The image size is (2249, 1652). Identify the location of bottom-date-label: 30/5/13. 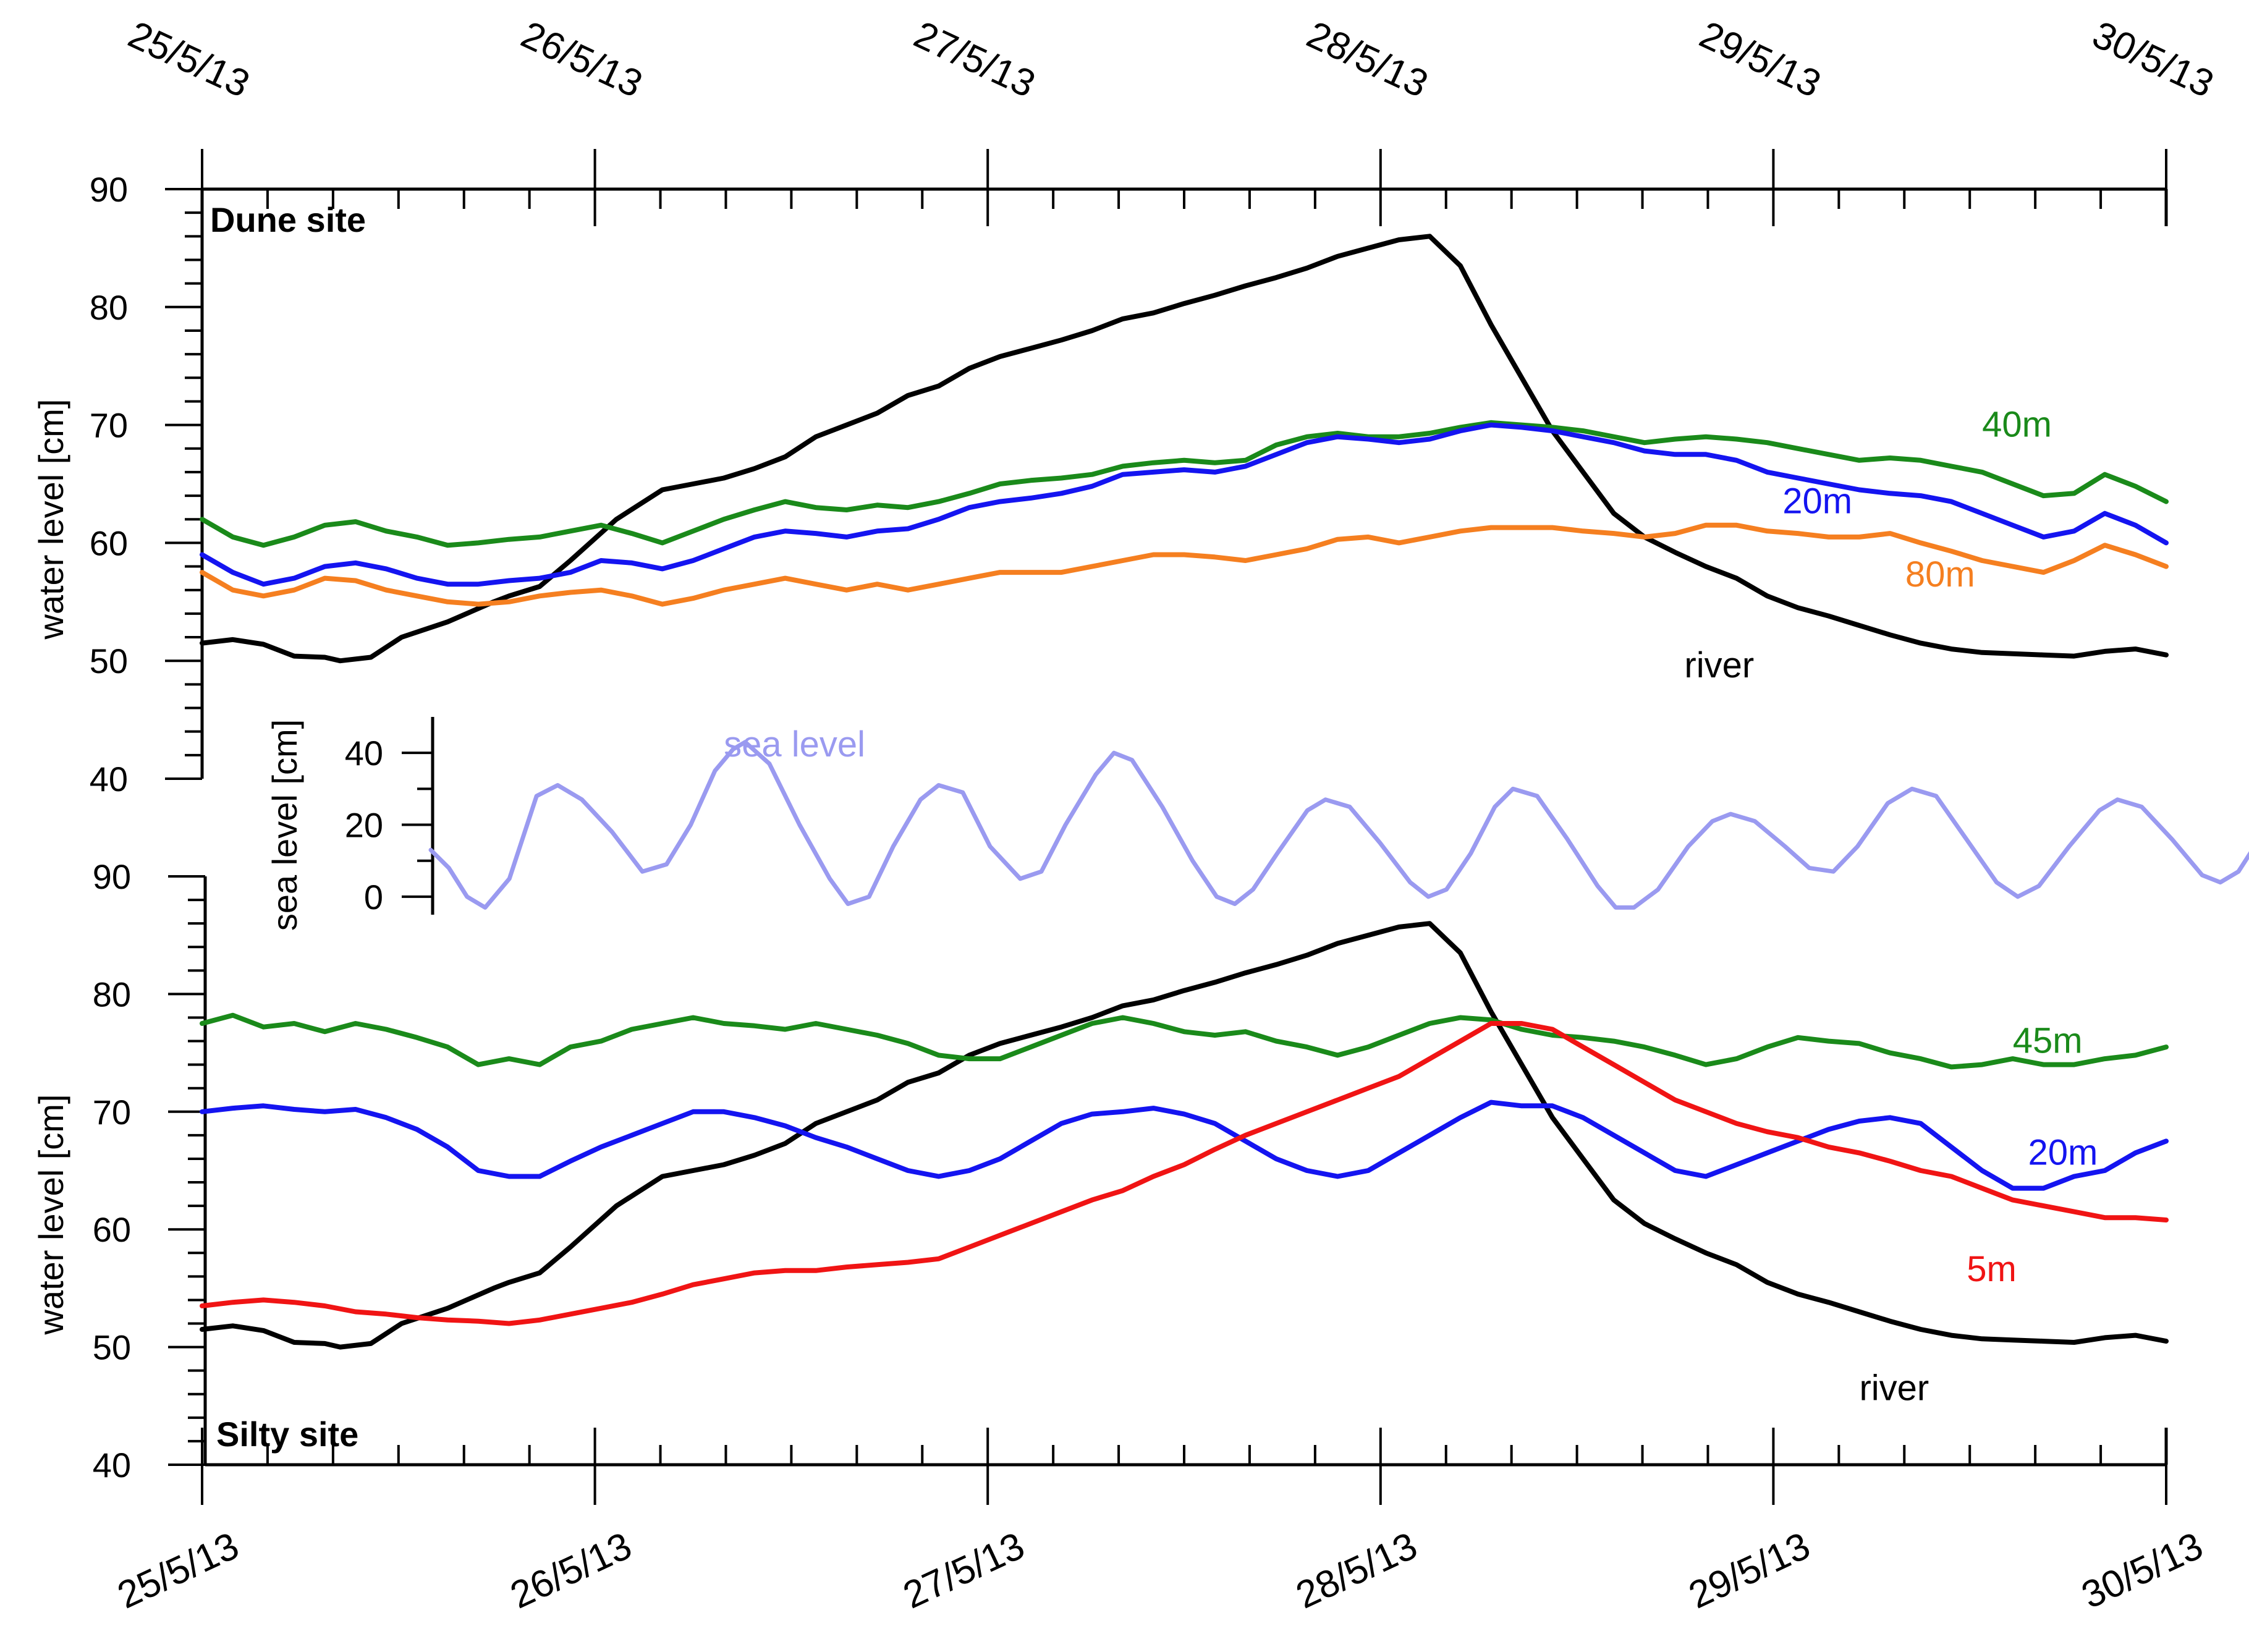
(2142, 1570).